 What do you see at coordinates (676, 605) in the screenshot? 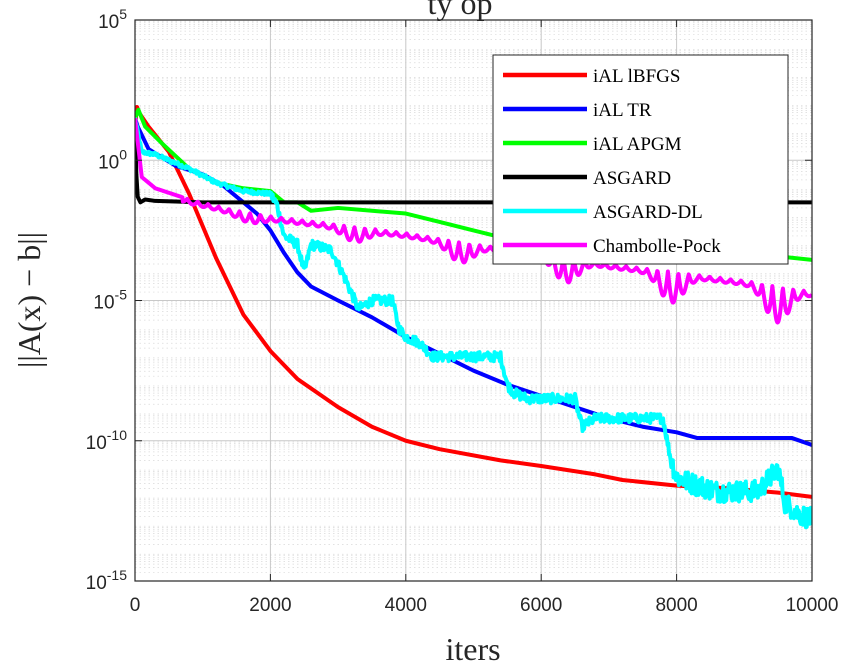
I see `x-tick-label: 8000` at bounding box center [676, 605].